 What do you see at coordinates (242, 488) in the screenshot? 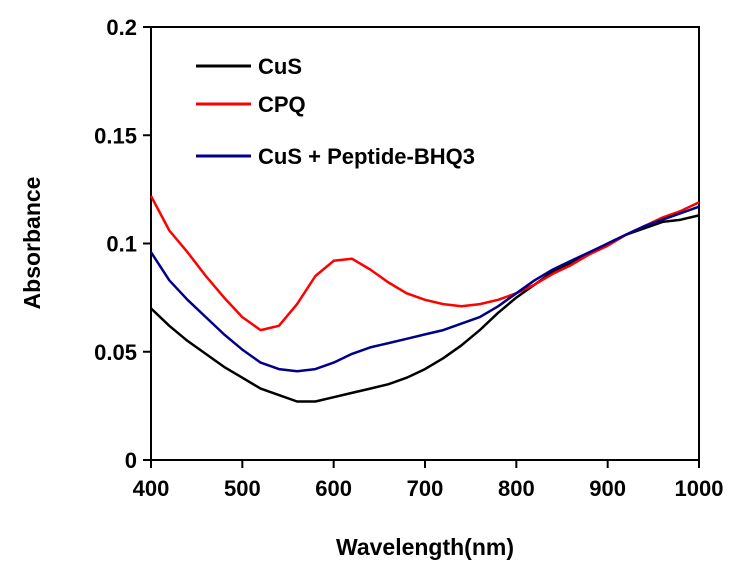
I see `x-tick-label-500: 500` at bounding box center [242, 488].